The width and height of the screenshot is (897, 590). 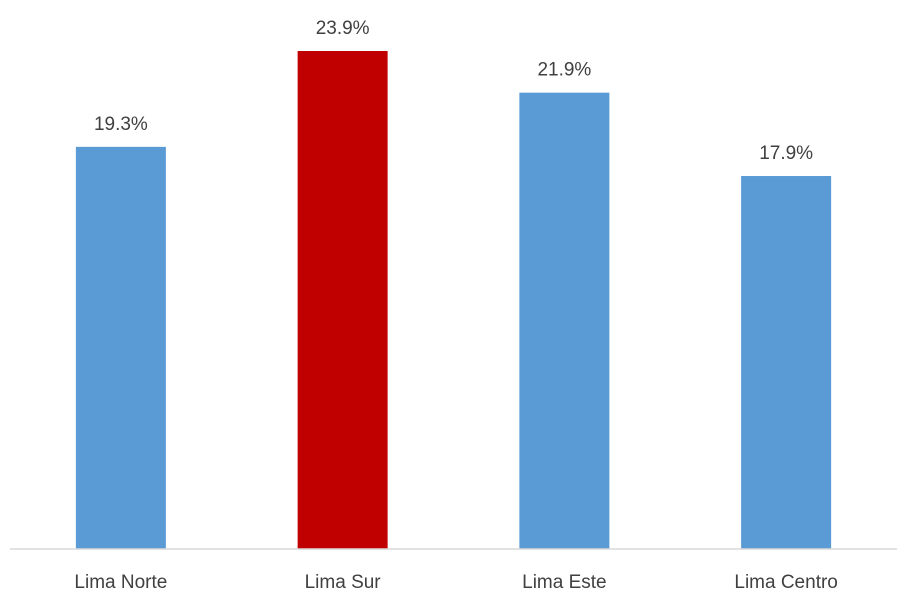 I want to click on x-tick-label-lima-norte: Lima Norte, so click(x=120, y=581).